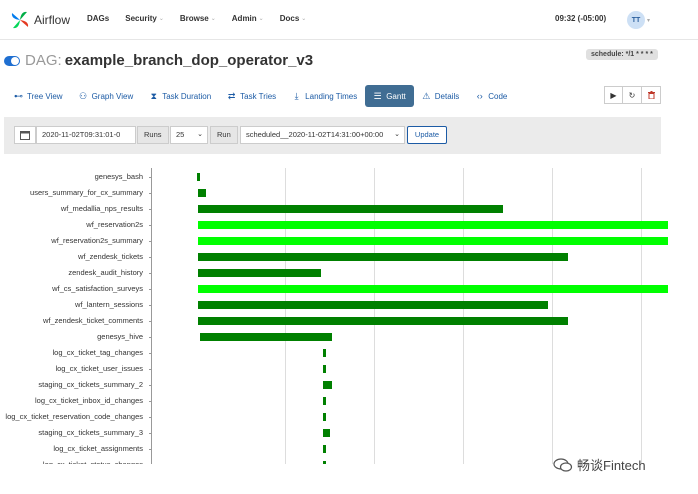 The height and width of the screenshot is (494, 698). Describe the element at coordinates (43, 60) in the screenshot. I see `dag-prefix: DAG:` at that location.